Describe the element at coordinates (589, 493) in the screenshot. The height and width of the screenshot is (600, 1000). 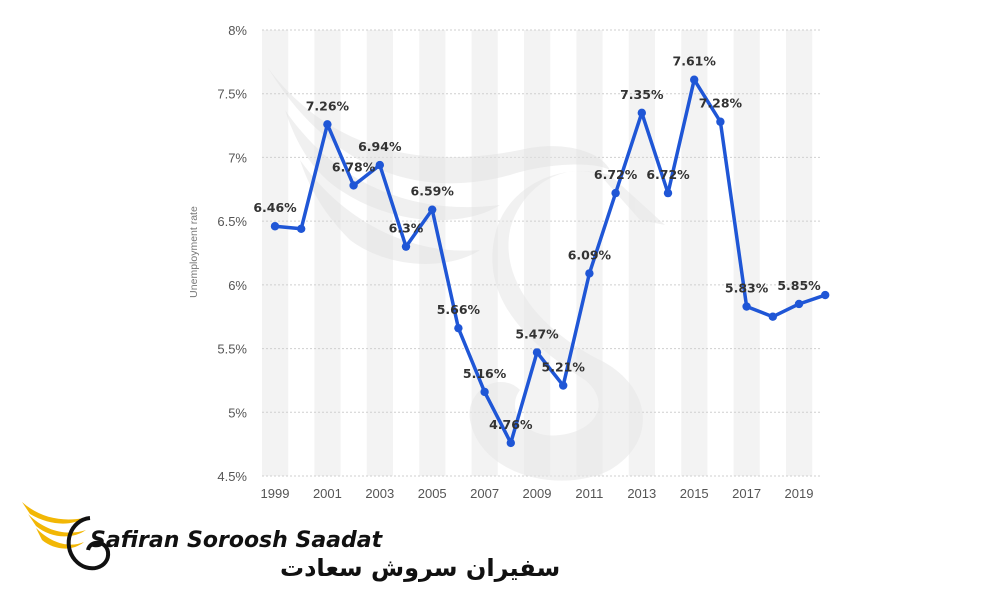
I see `x-tick-label: 2011` at that location.